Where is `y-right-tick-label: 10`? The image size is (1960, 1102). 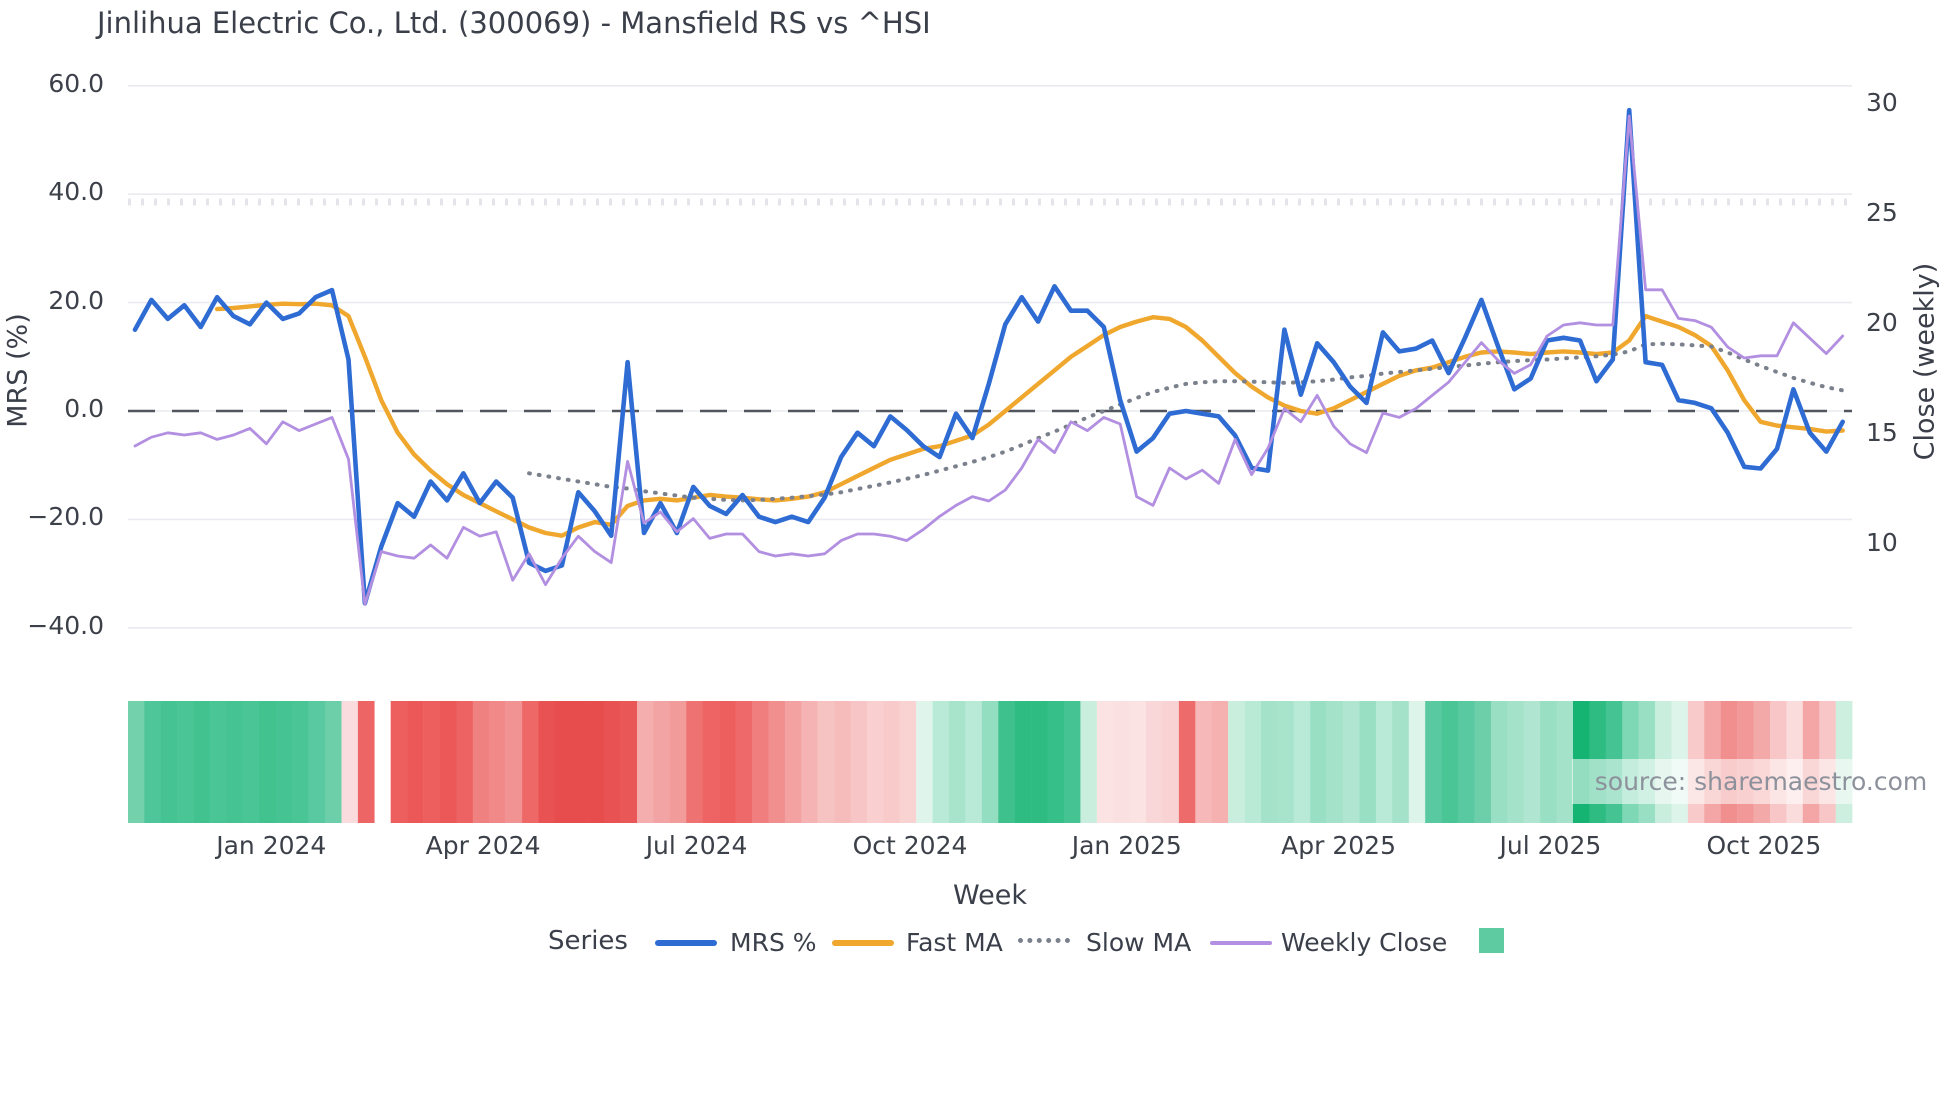 y-right-tick-label: 10 is located at coordinates (1882, 542).